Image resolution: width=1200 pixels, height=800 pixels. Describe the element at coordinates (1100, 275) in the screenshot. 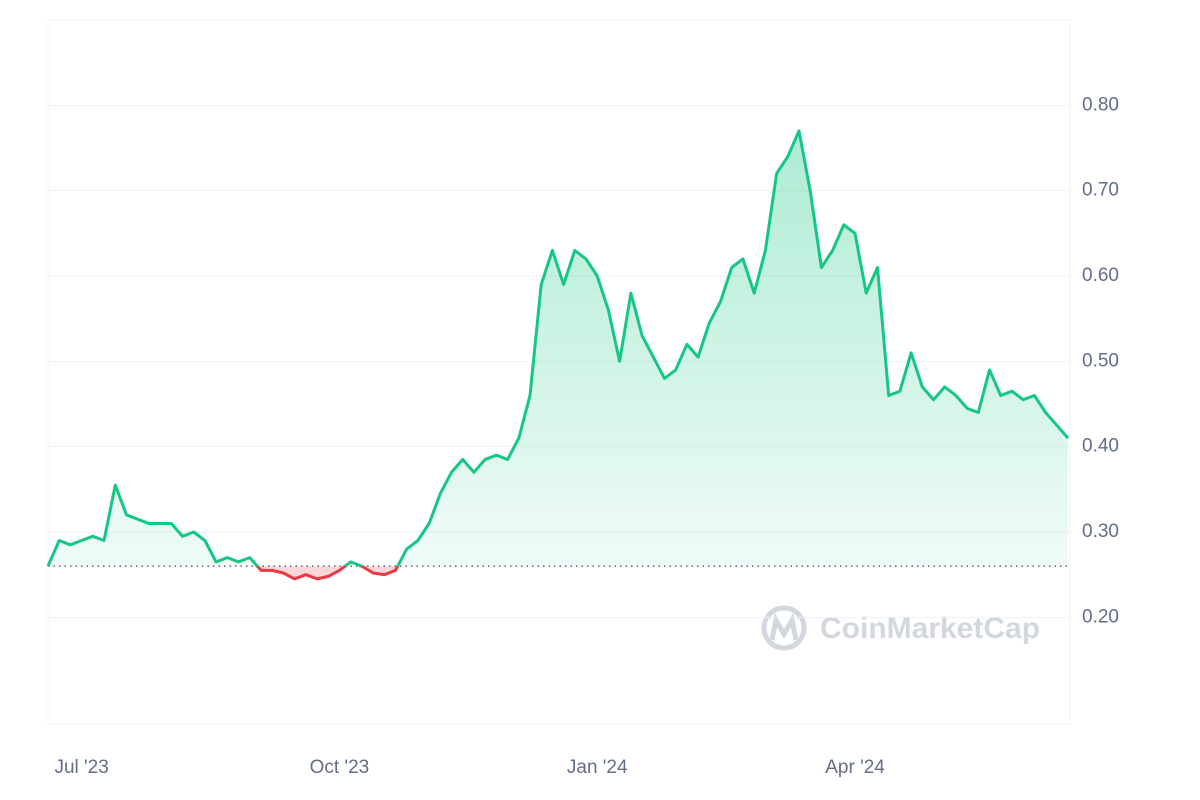

I see `y-tick-label: 0.60` at that location.